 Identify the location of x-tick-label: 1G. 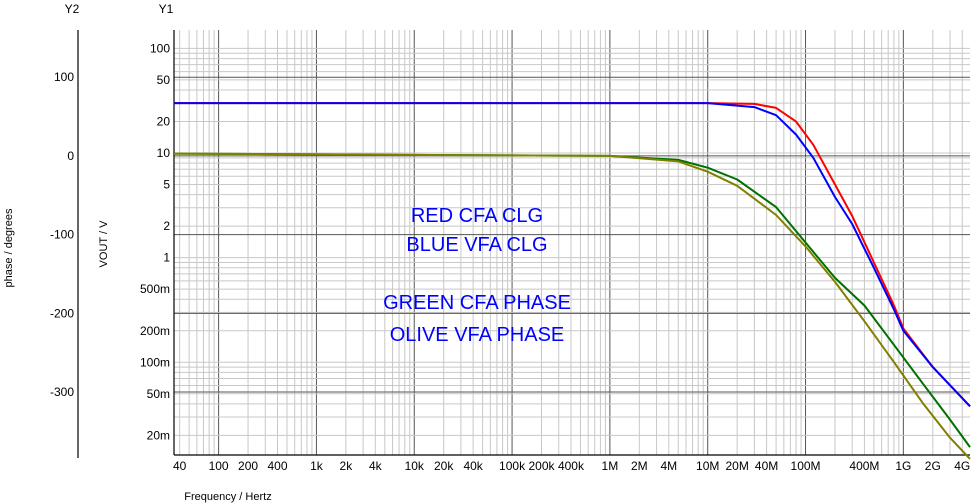
(903, 466).